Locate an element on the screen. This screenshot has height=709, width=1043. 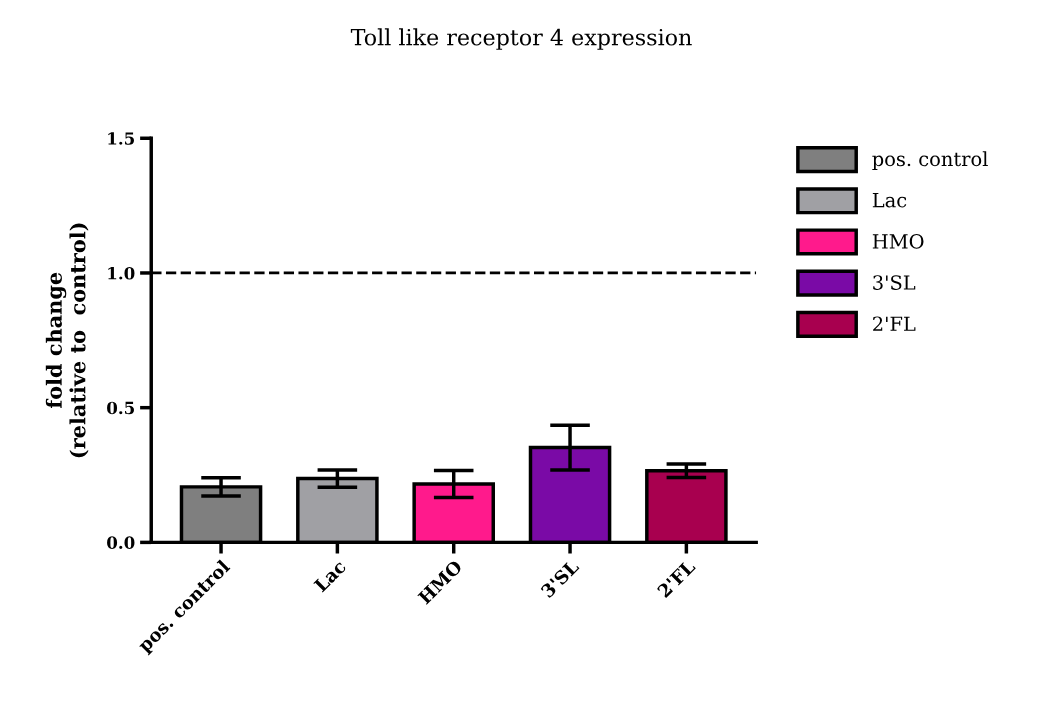
legend-label: 3'SL is located at coordinates (894, 282).